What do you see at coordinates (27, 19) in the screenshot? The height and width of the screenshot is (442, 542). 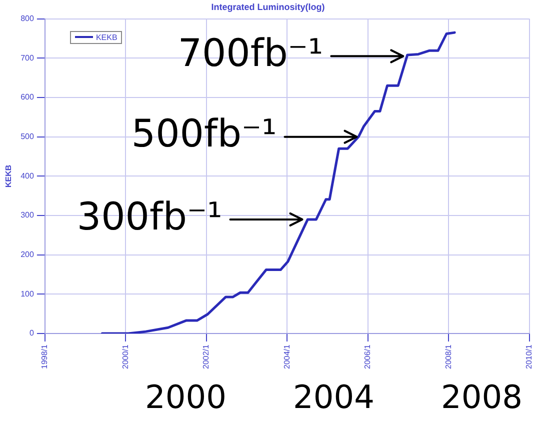 I see `y-tick-label: 800` at bounding box center [27, 19].